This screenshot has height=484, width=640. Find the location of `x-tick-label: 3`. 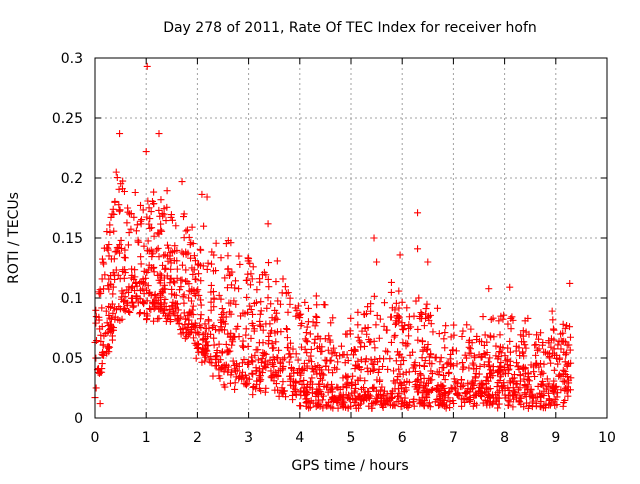

x-tick-label: 3 is located at coordinates (248, 438).